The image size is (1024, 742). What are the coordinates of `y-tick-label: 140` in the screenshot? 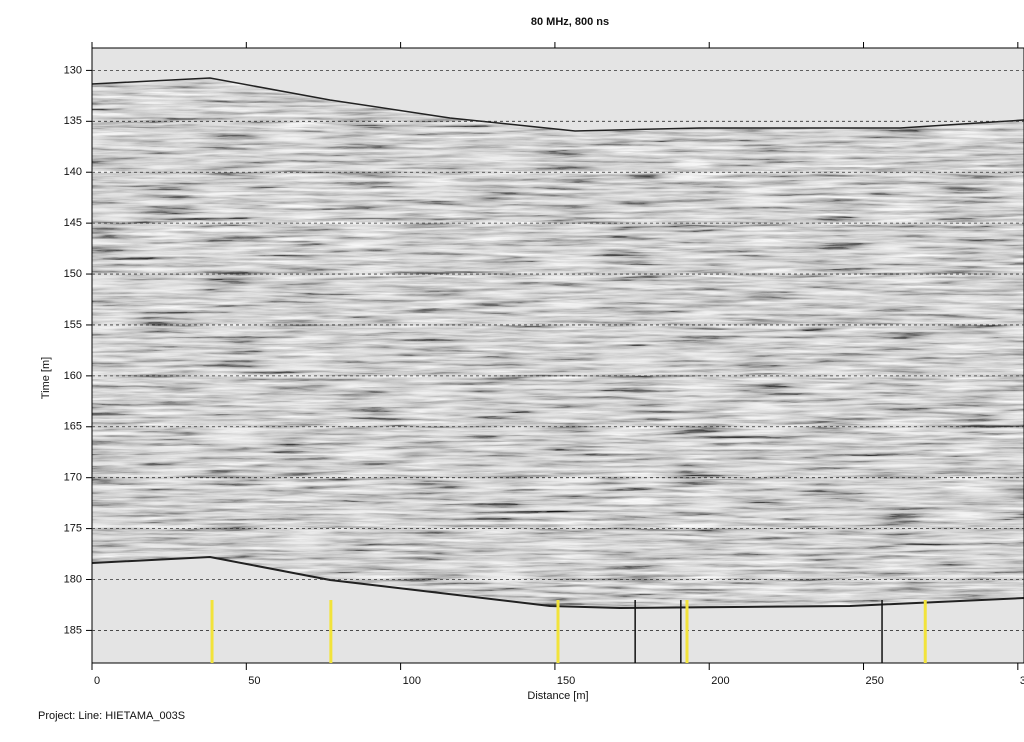 It's located at (73, 172).